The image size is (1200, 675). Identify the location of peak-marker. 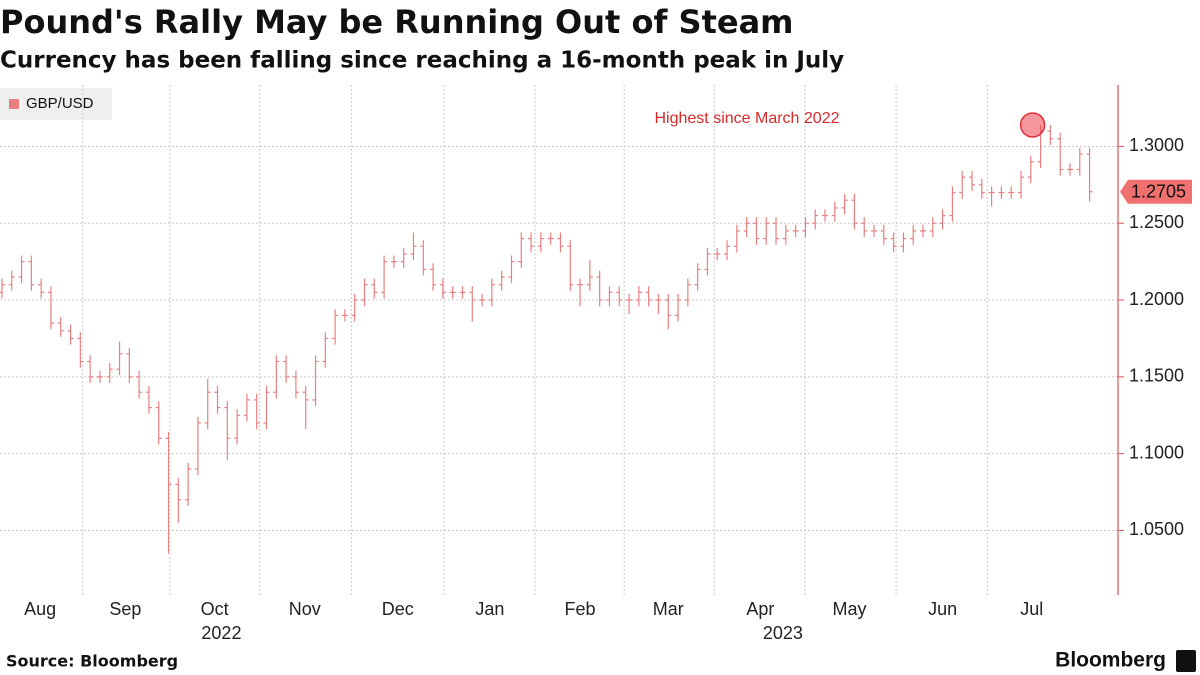
(1032, 125).